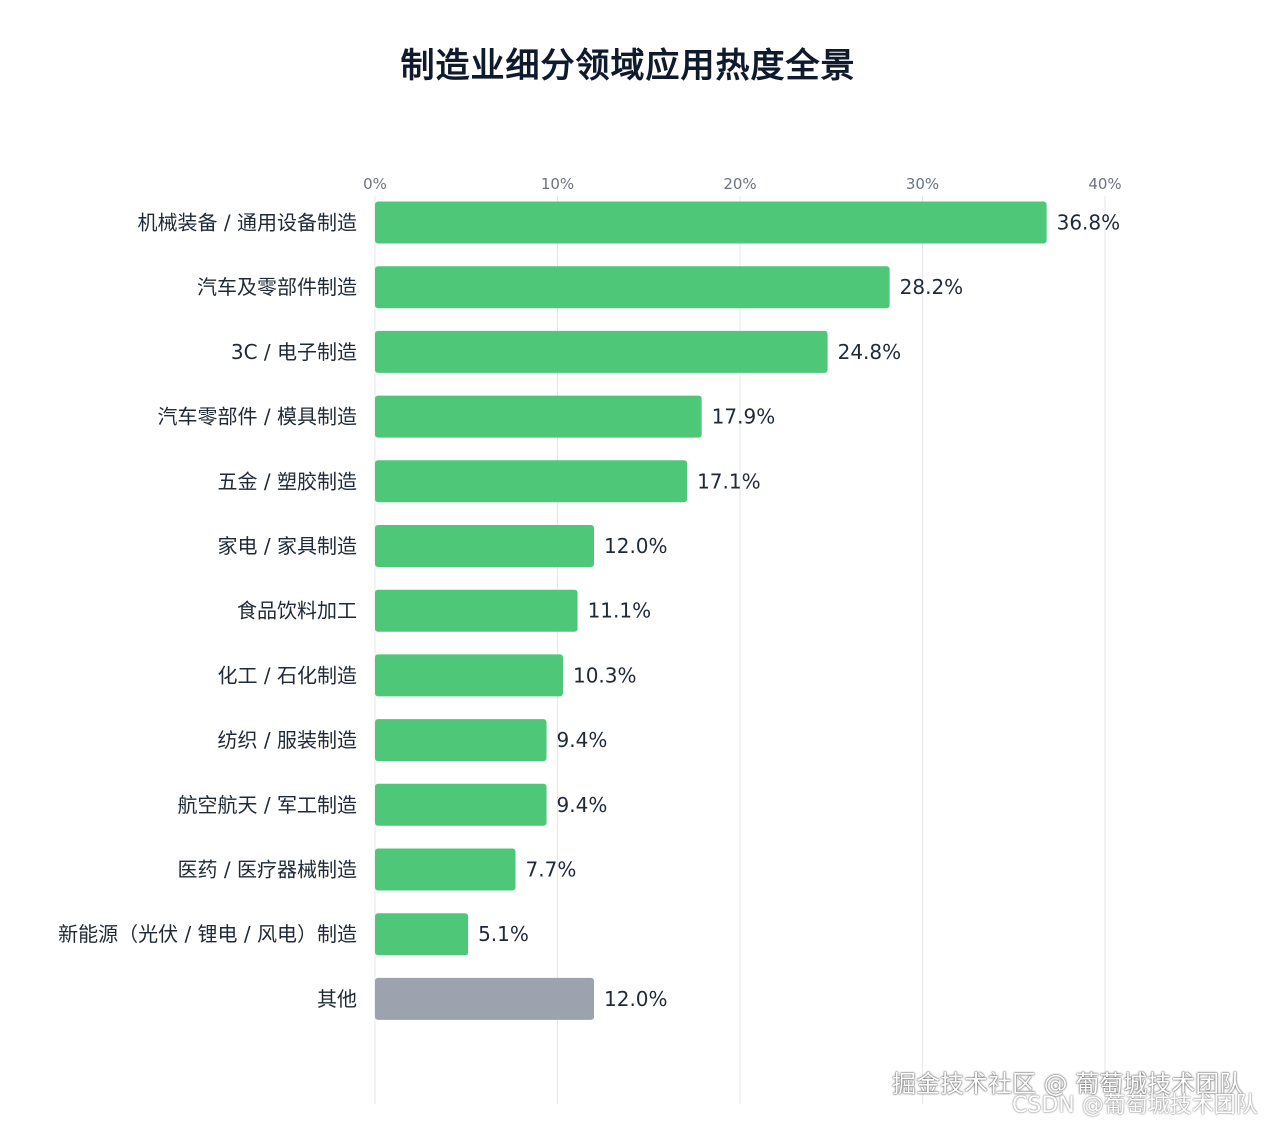  Describe the element at coordinates (1068, 1084) in the screenshot. I see `watermark-juejin: 掘金技术社区 @ 葡萄城技术团队` at that location.